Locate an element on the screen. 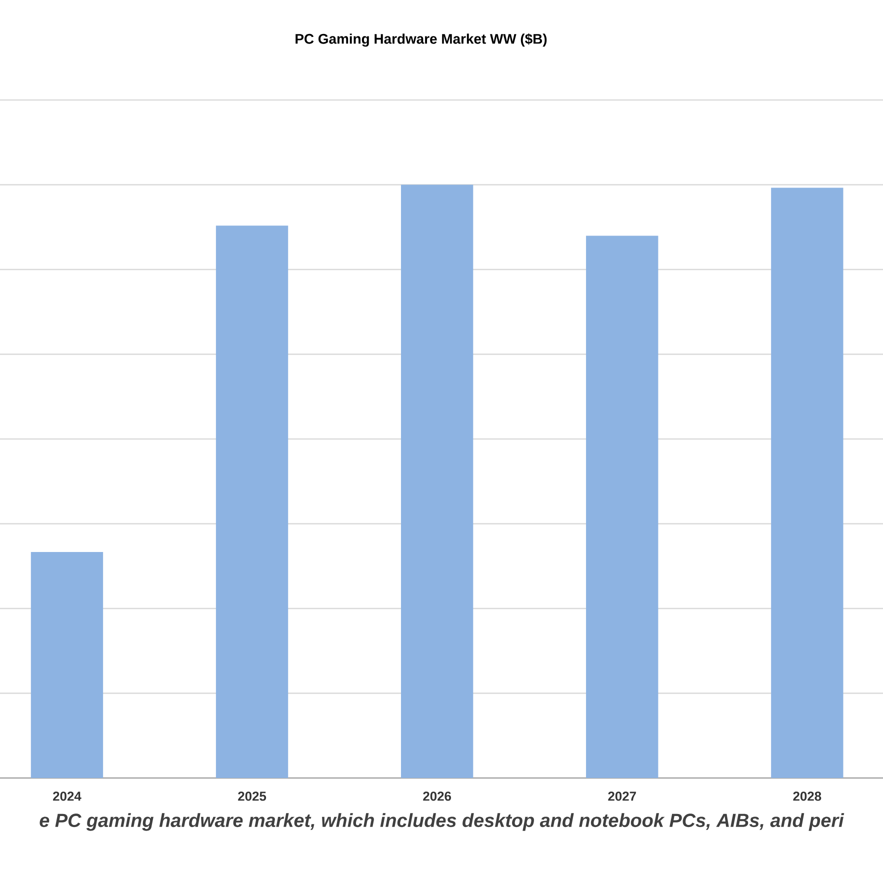  x-tick-label: 2024 is located at coordinates (67, 796).